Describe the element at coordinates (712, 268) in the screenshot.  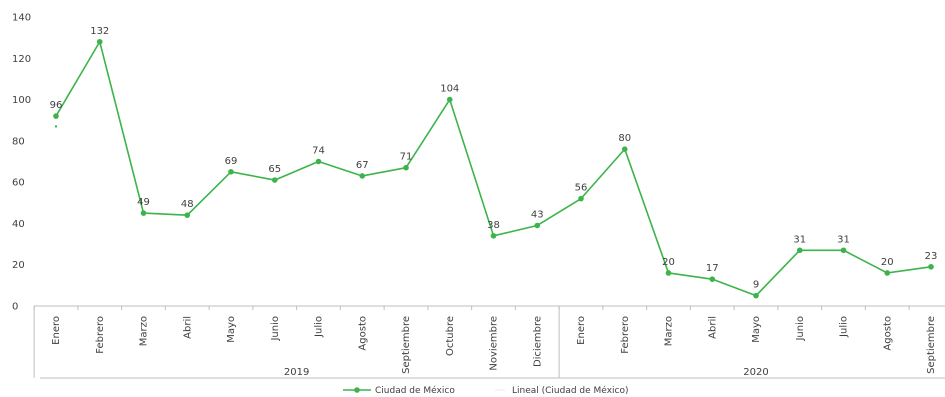
I see `data-label: 17` at that location.